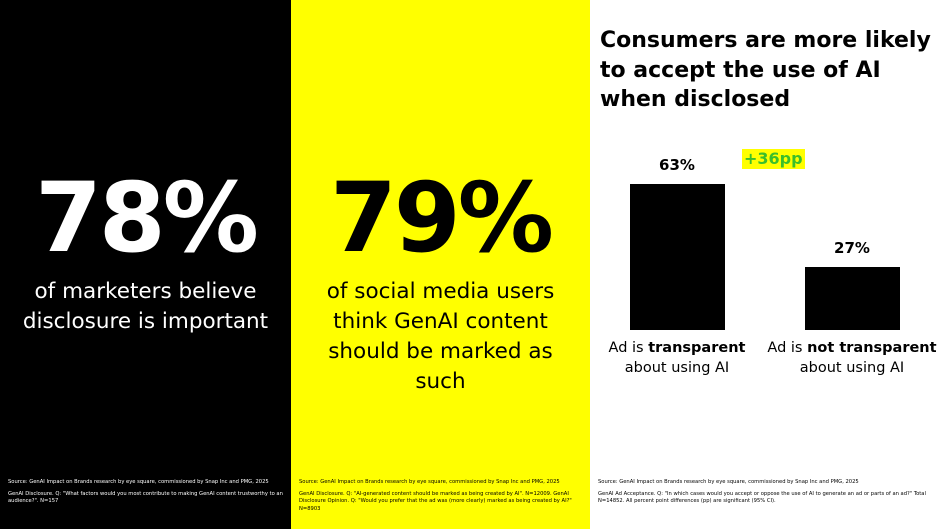 The image size is (947, 529). Describe the element at coordinates (852, 248) in the screenshot. I see `data-label-2: 27%` at that location.